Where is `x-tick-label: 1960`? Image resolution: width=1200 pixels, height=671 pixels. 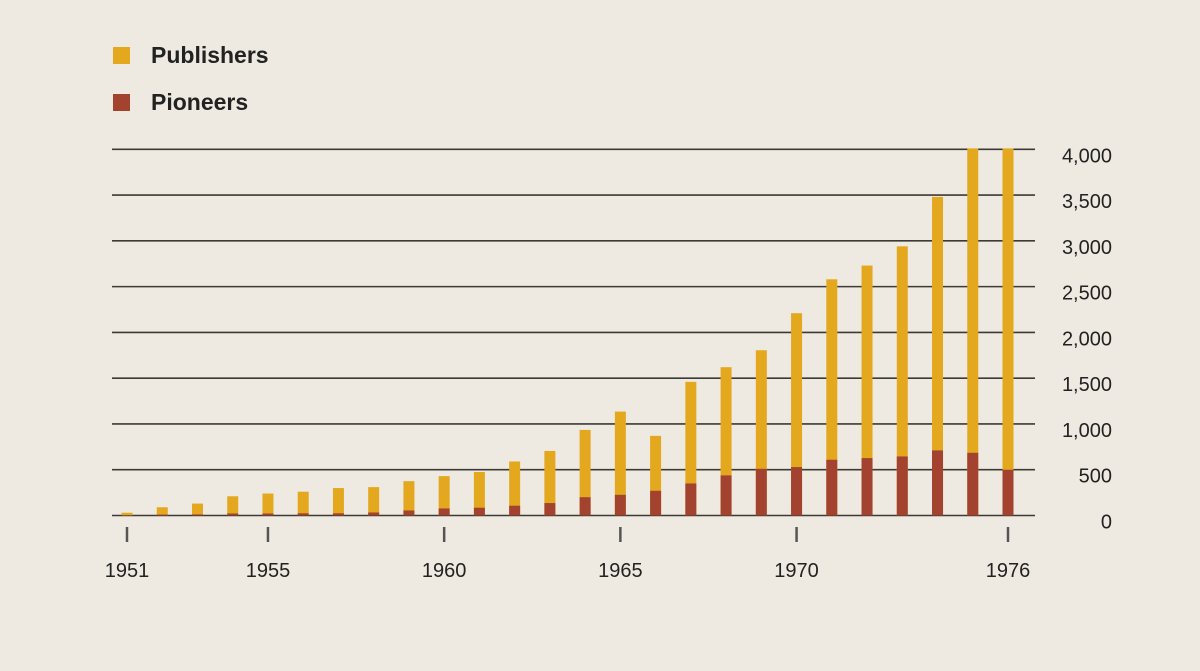 x-tick-label: 1960 is located at coordinates (444, 571).